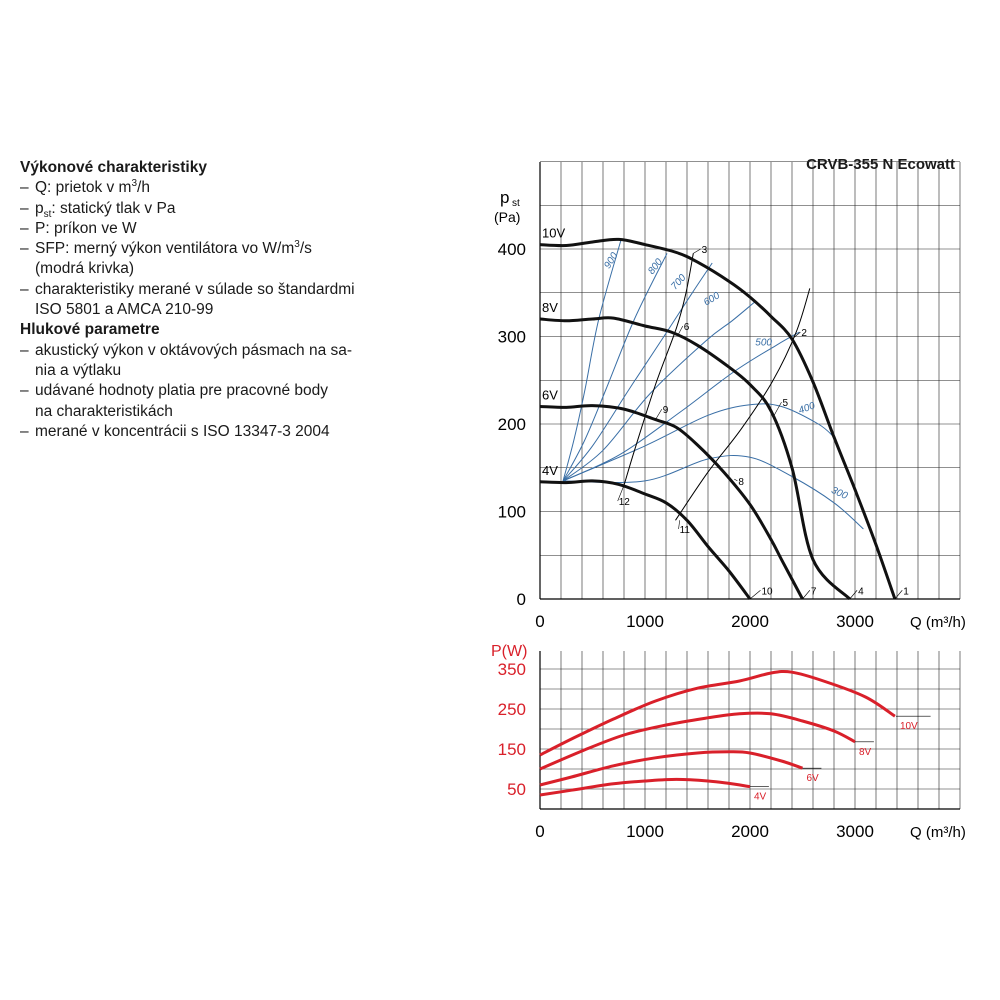 The width and height of the screenshot is (1000, 1000). I want to click on point-label-11: 11, so click(685, 530).